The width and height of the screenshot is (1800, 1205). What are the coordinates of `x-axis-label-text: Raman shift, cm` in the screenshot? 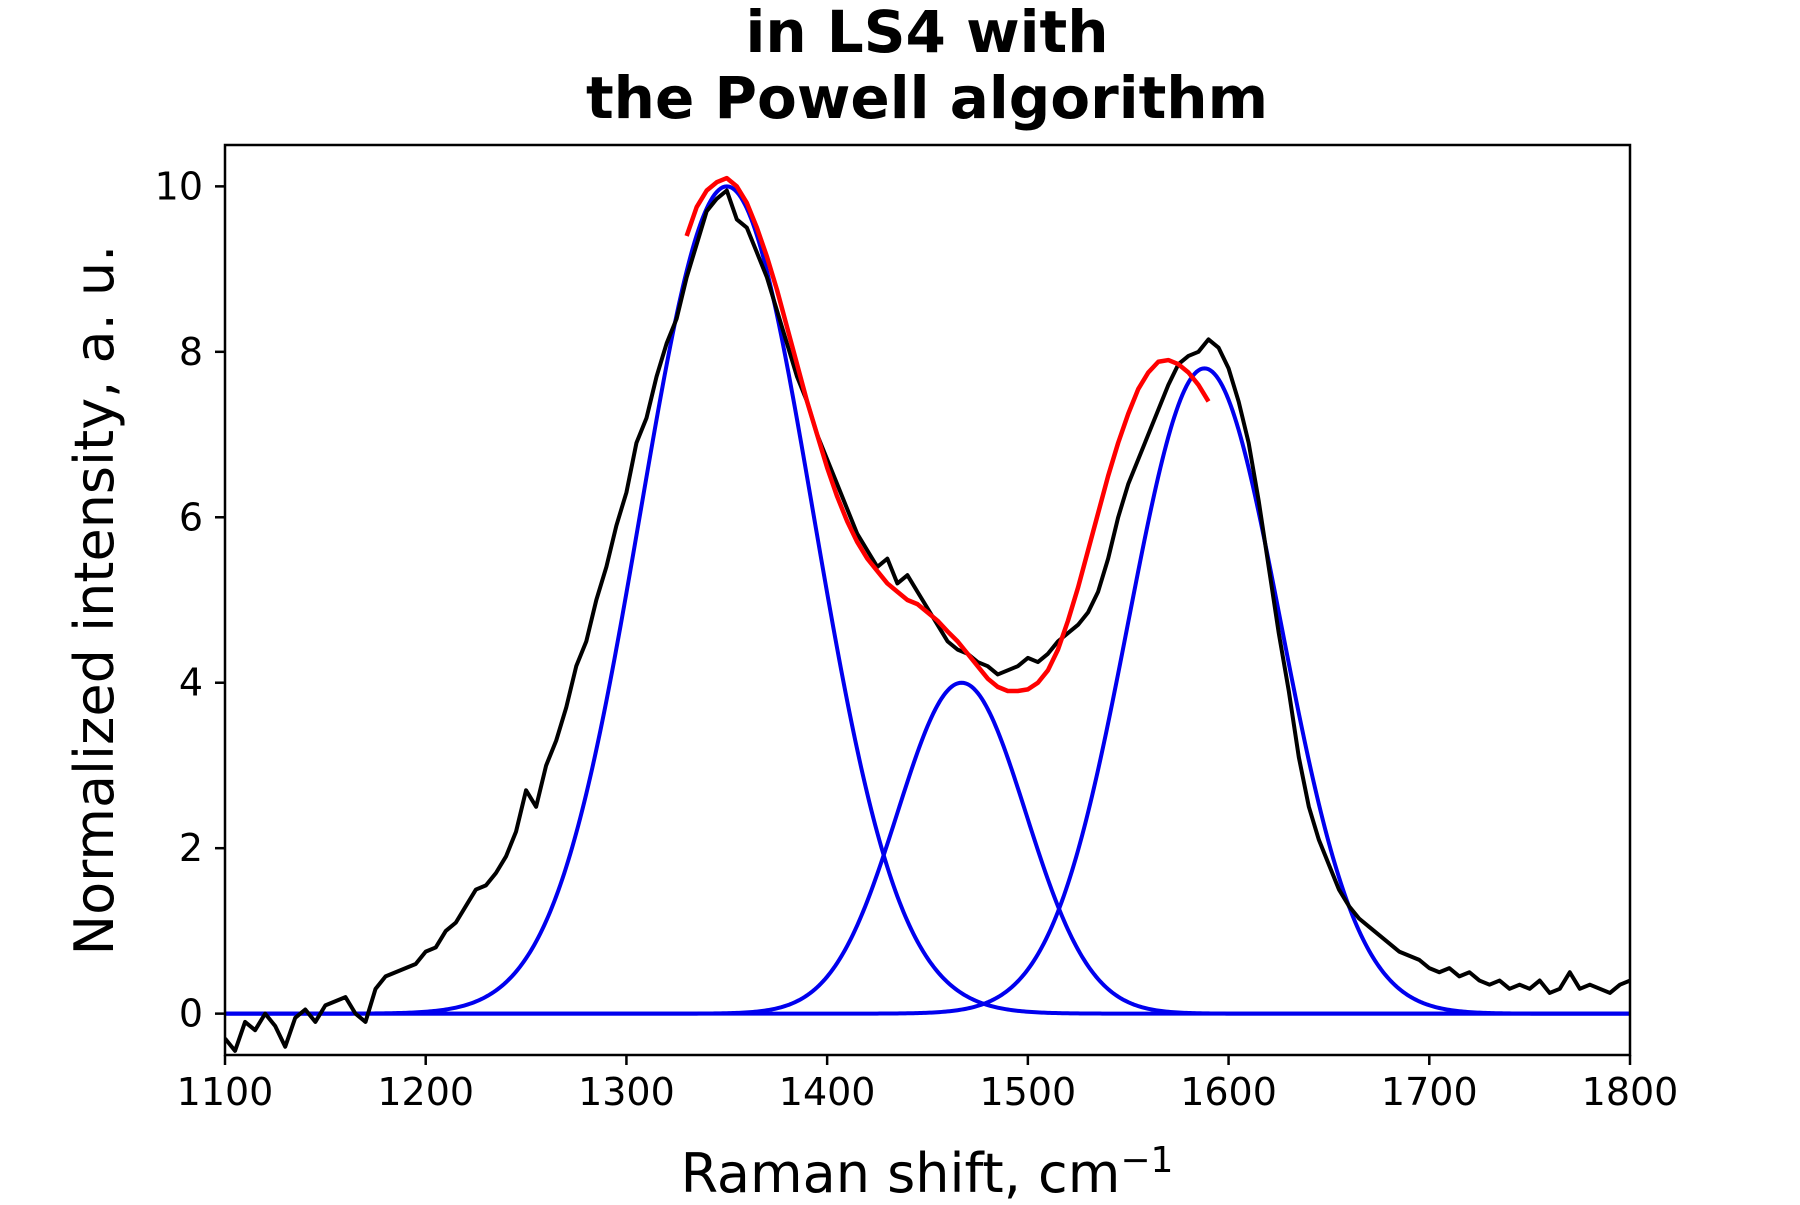 It's located at (901, 1171).